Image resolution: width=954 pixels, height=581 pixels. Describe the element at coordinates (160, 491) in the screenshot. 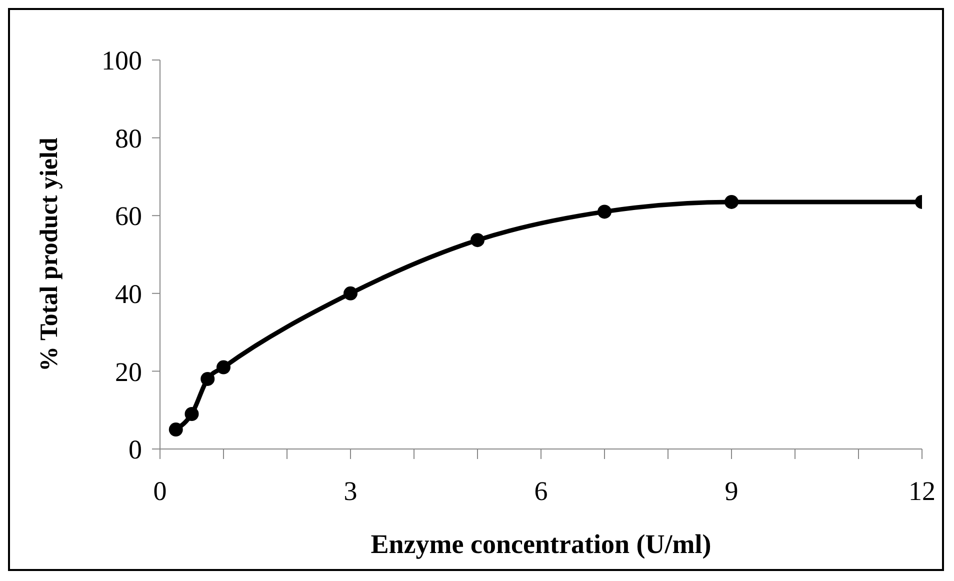

I see `x-tick-label: 0` at that location.